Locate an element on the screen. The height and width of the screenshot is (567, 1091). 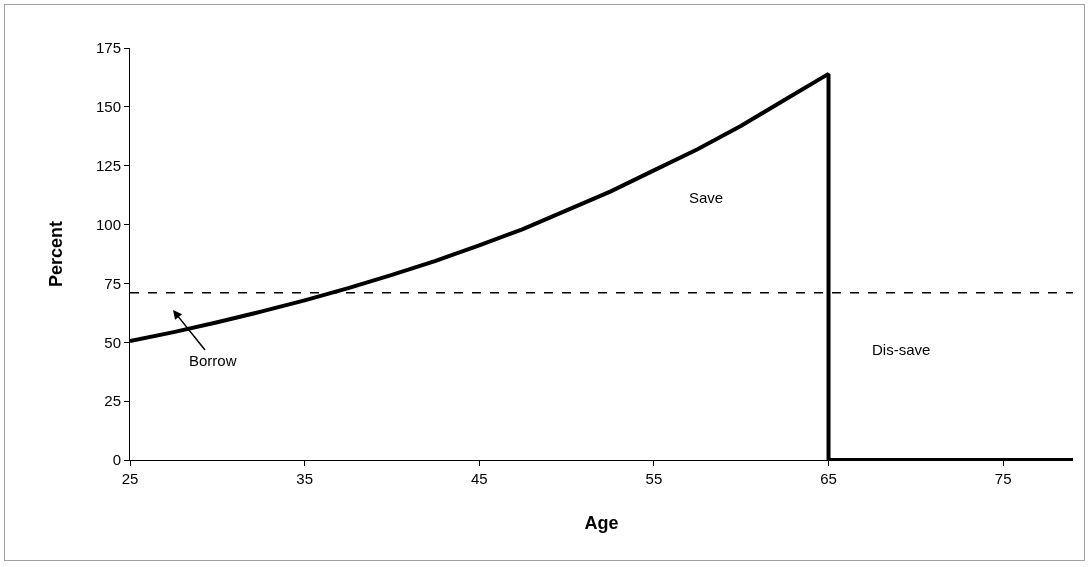
x-tick-label: 65 is located at coordinates (828, 478).